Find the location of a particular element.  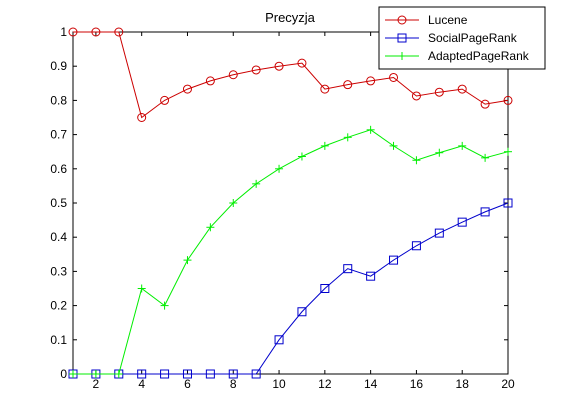

y-tick-label: 0.8 is located at coordinates (58, 100).